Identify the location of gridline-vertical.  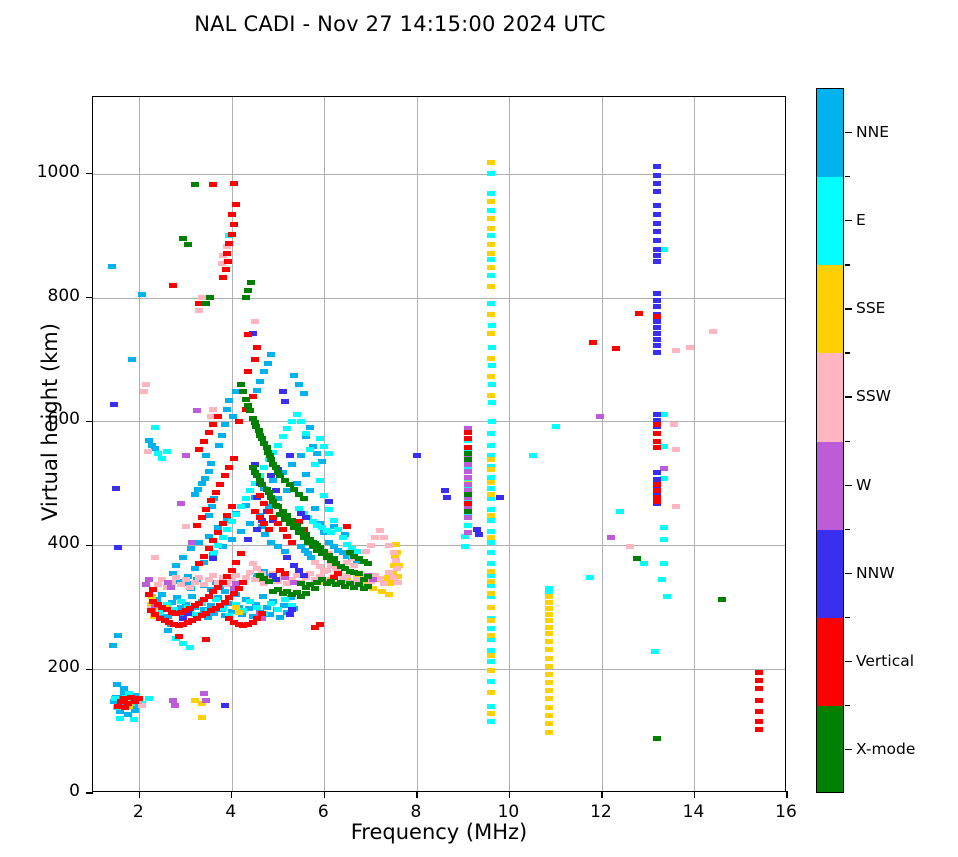
(510, 444).